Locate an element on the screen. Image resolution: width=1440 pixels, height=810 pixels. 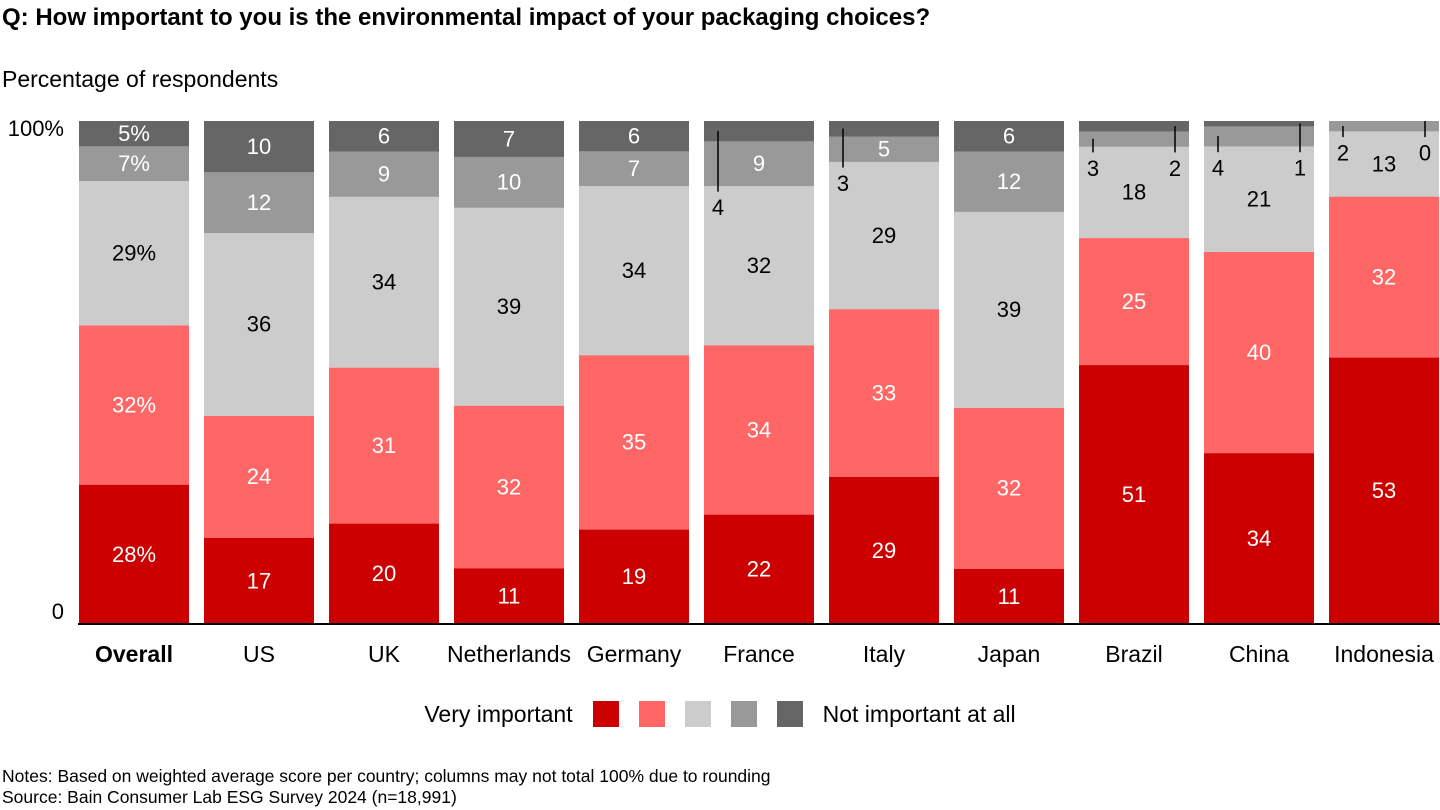
bar-segment-japan-s4 is located at coordinates (1009, 181).